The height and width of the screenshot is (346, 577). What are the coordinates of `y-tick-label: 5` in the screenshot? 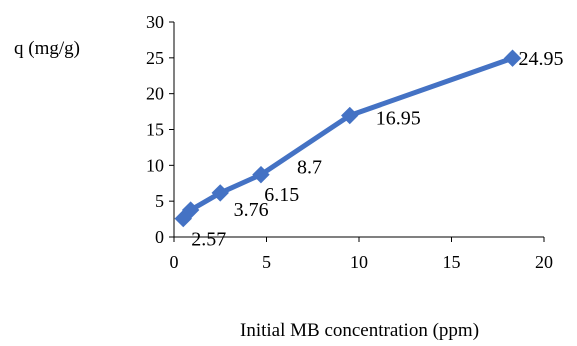 It's located at (159, 201).